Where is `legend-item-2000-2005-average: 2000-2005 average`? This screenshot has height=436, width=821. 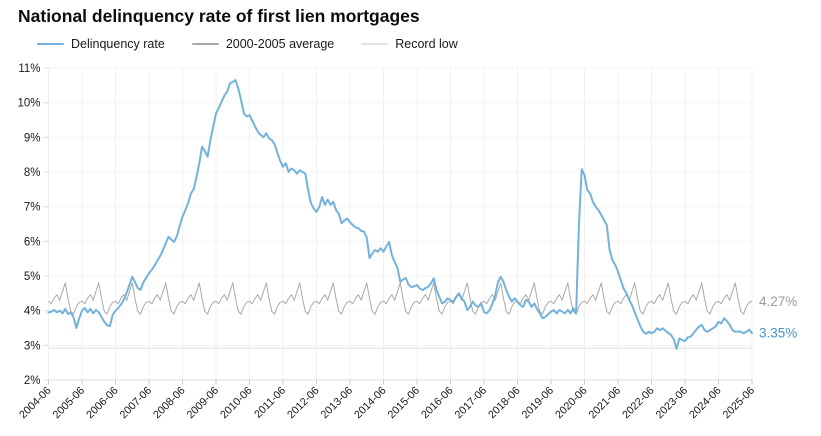
legend-item-2000-2005-average: 2000-2005 average is located at coordinates (263, 44).